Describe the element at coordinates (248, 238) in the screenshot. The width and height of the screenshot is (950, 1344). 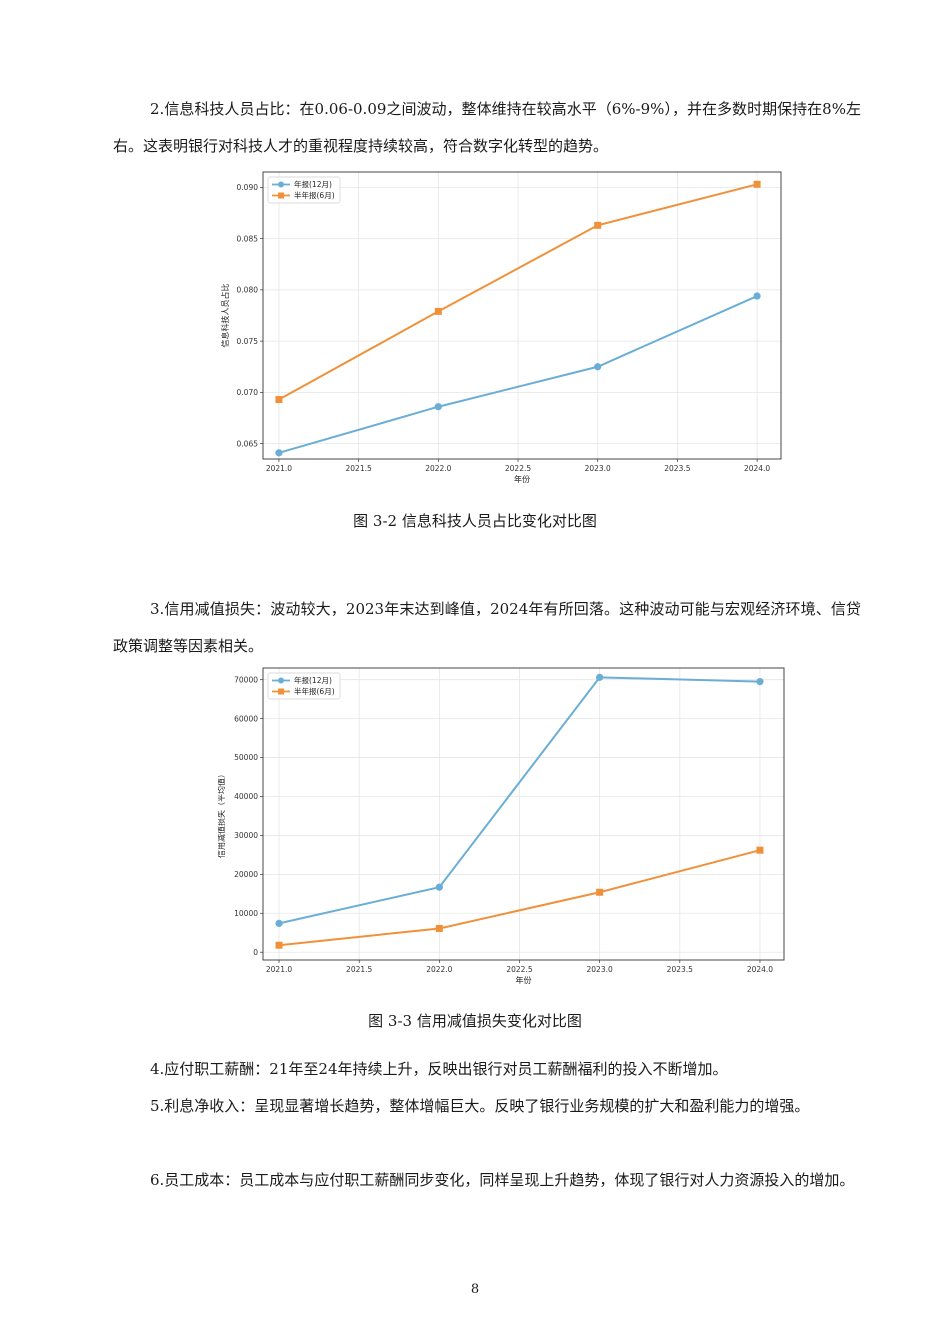
I see `y-tick-label: 0.085` at that location.